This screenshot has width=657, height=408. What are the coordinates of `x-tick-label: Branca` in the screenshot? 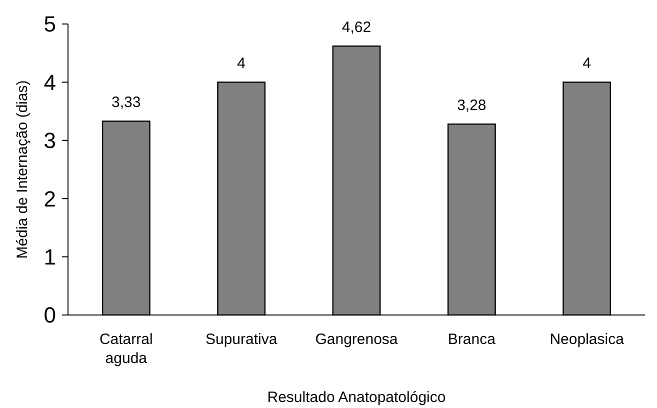 It's located at (472, 339).